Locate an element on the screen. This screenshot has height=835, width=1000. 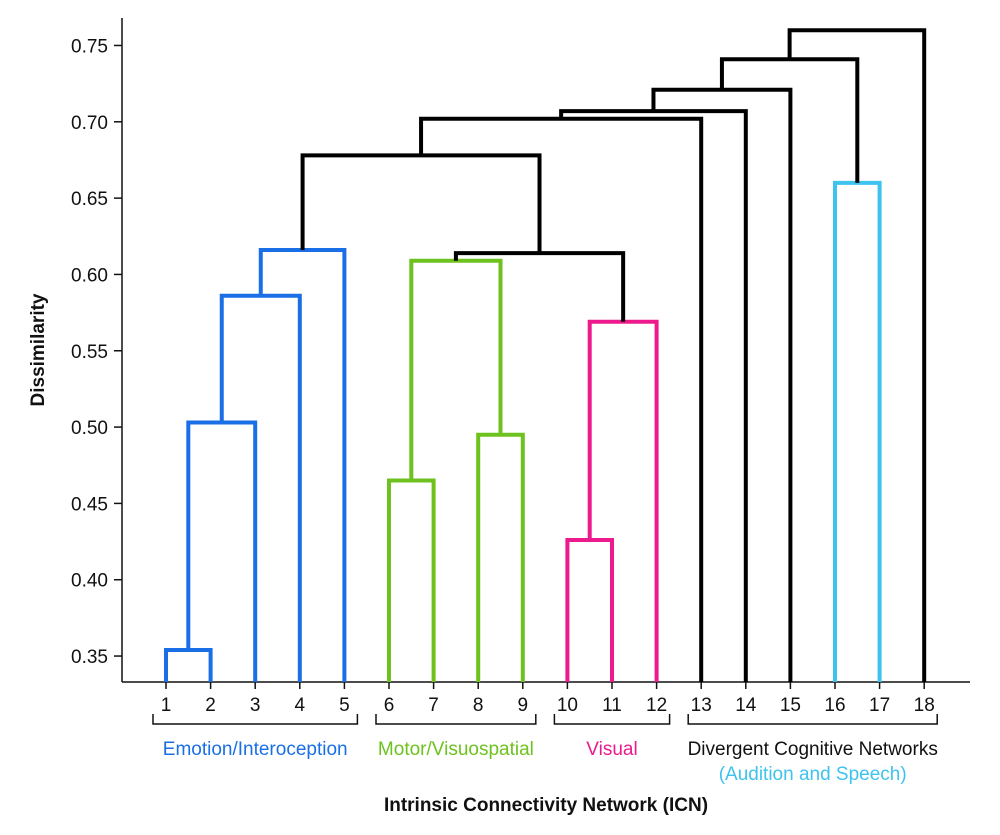
y-tick-label: 0.35 is located at coordinates (89, 657).